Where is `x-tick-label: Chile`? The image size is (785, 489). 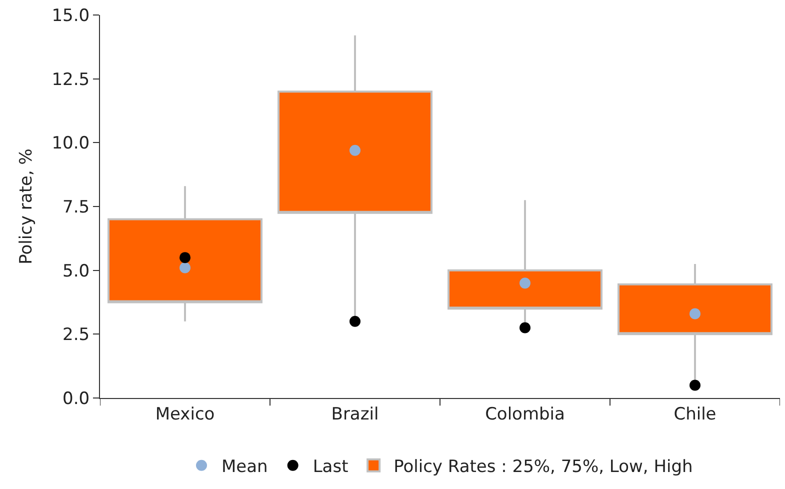
x-tick-label: Chile is located at coordinates (695, 414).